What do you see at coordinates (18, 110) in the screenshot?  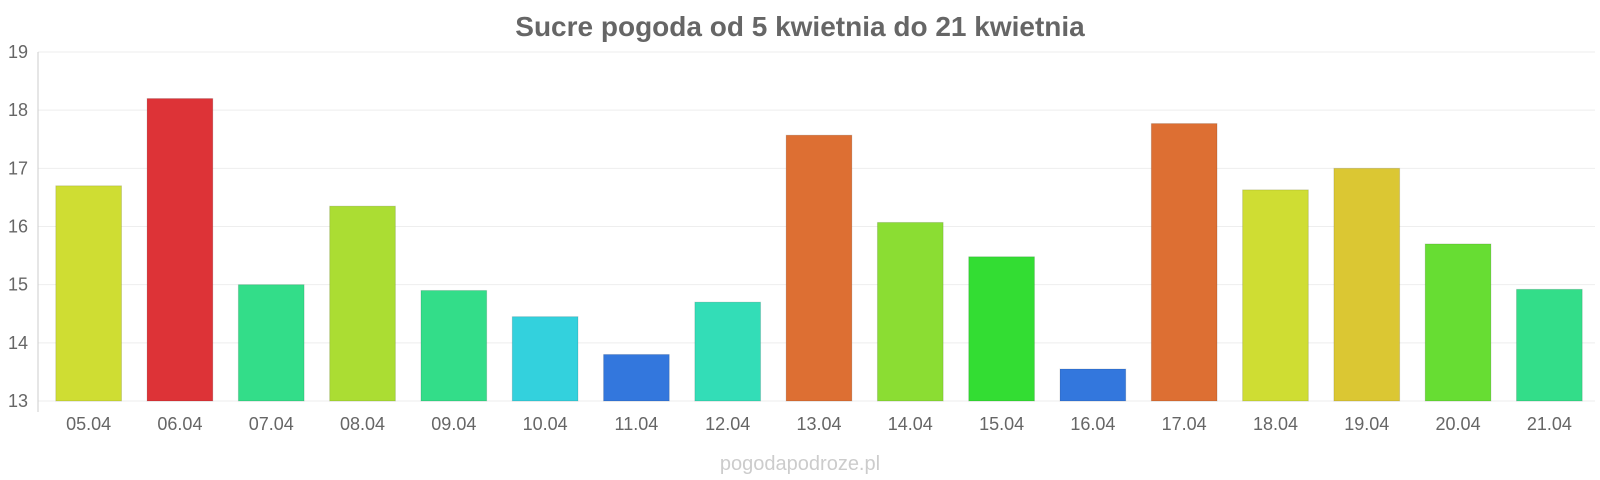 I see `y-tick-label: 18` at bounding box center [18, 110].